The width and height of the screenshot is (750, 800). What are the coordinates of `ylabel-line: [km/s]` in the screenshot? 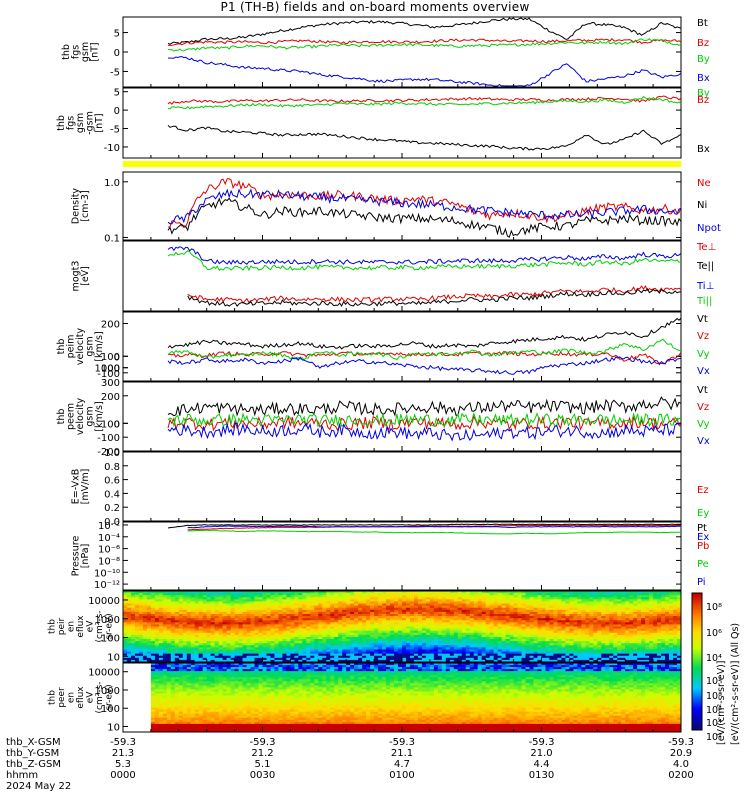 It's located at (99, 346).